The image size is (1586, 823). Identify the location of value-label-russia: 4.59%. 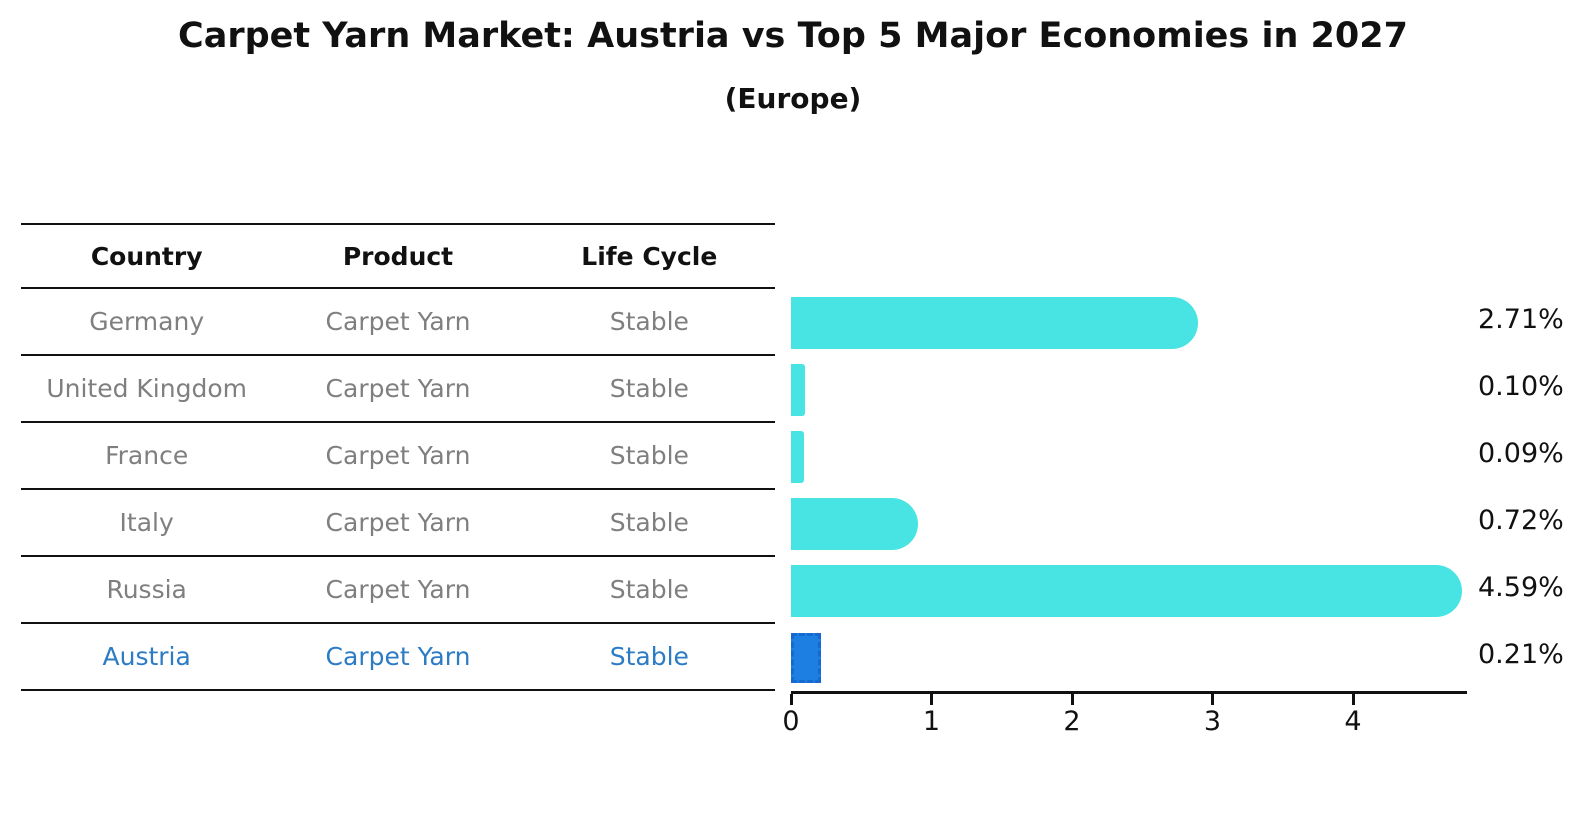
(1521, 587).